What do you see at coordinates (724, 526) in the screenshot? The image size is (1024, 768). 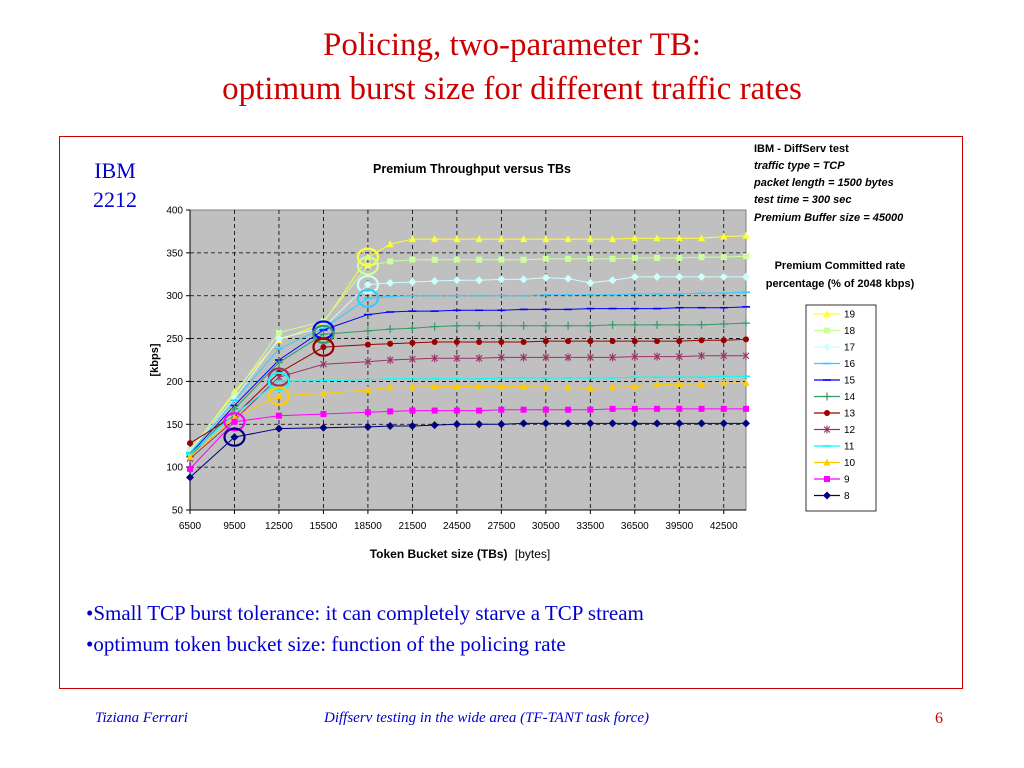 I see `x-tick-label: 42500` at bounding box center [724, 526].